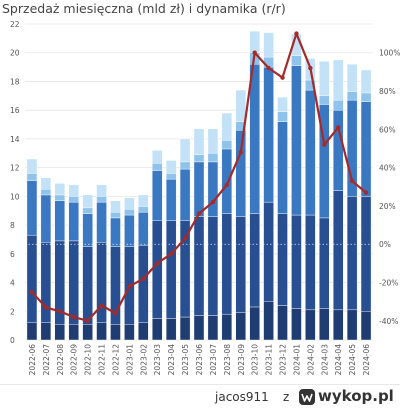 Image resolution: width=400 pixels, height=409 pixels. Describe the element at coordinates (388, 321) in the screenshot. I see `y-right-tick-label: -40%` at that location.